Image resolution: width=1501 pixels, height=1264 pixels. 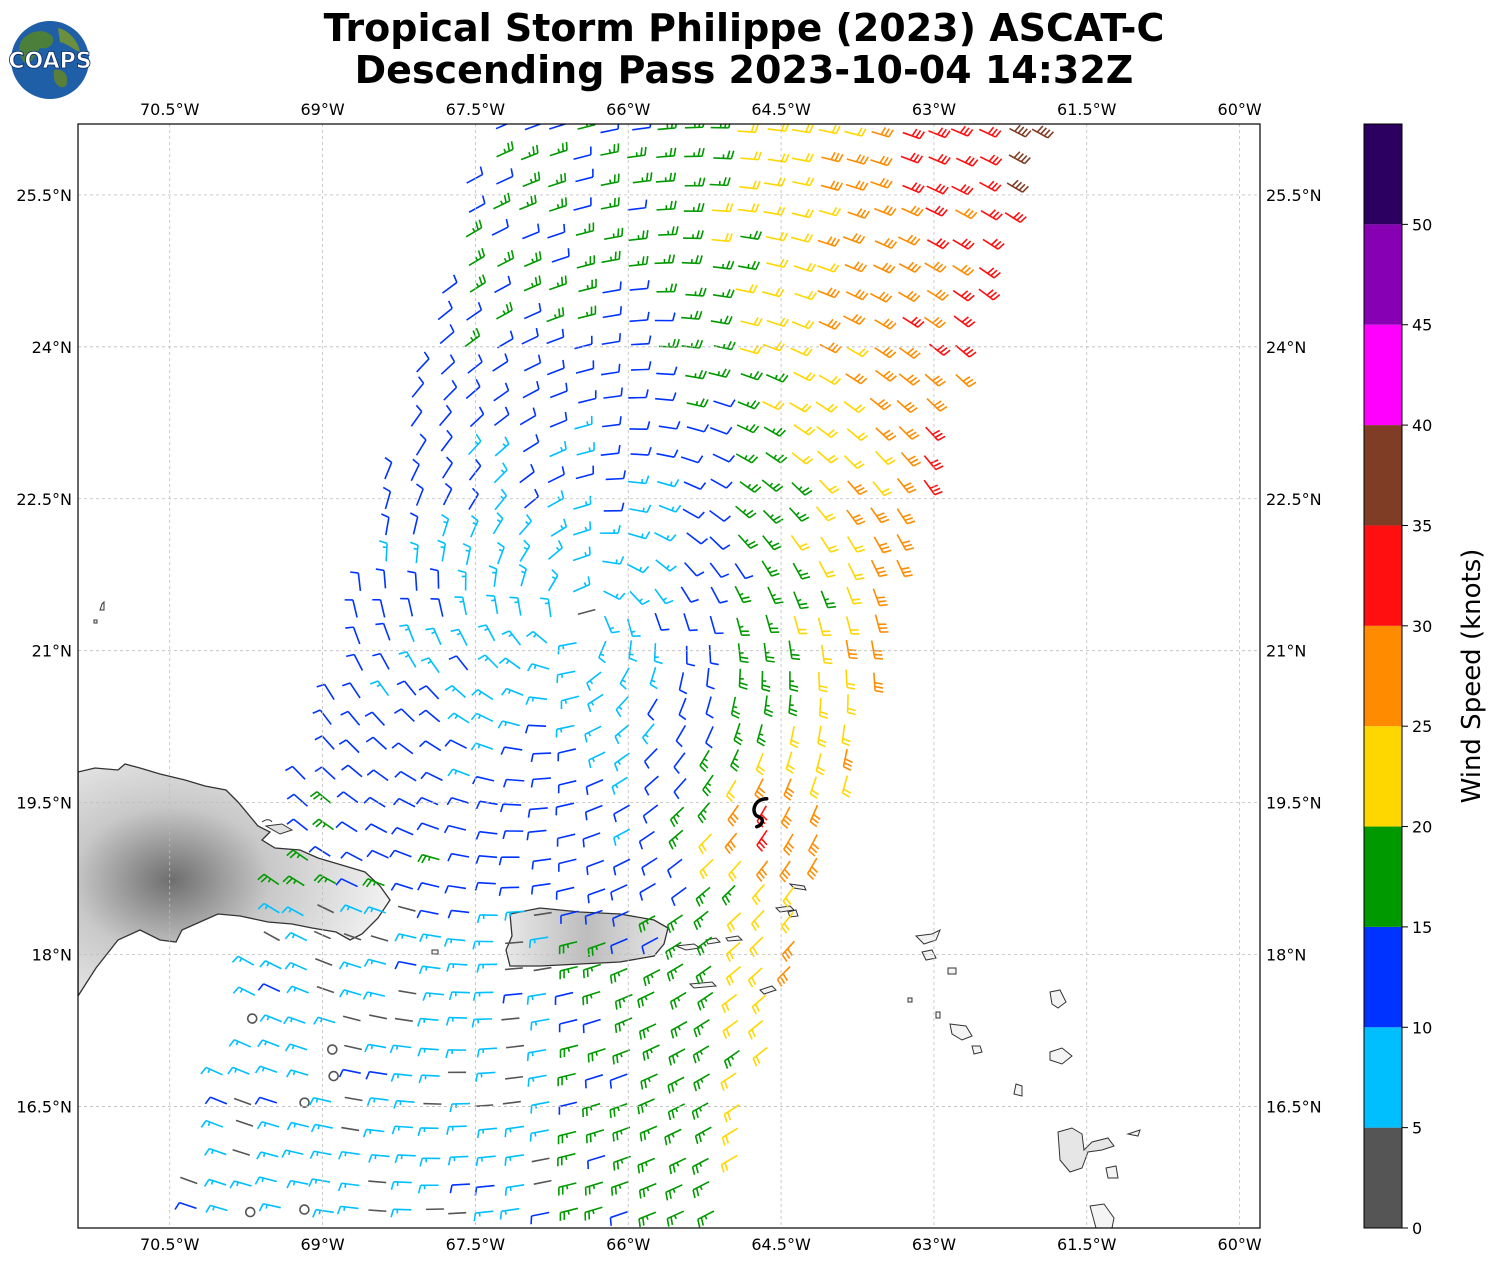 I want to click on martinique-island, so click(x=1102, y=1215).